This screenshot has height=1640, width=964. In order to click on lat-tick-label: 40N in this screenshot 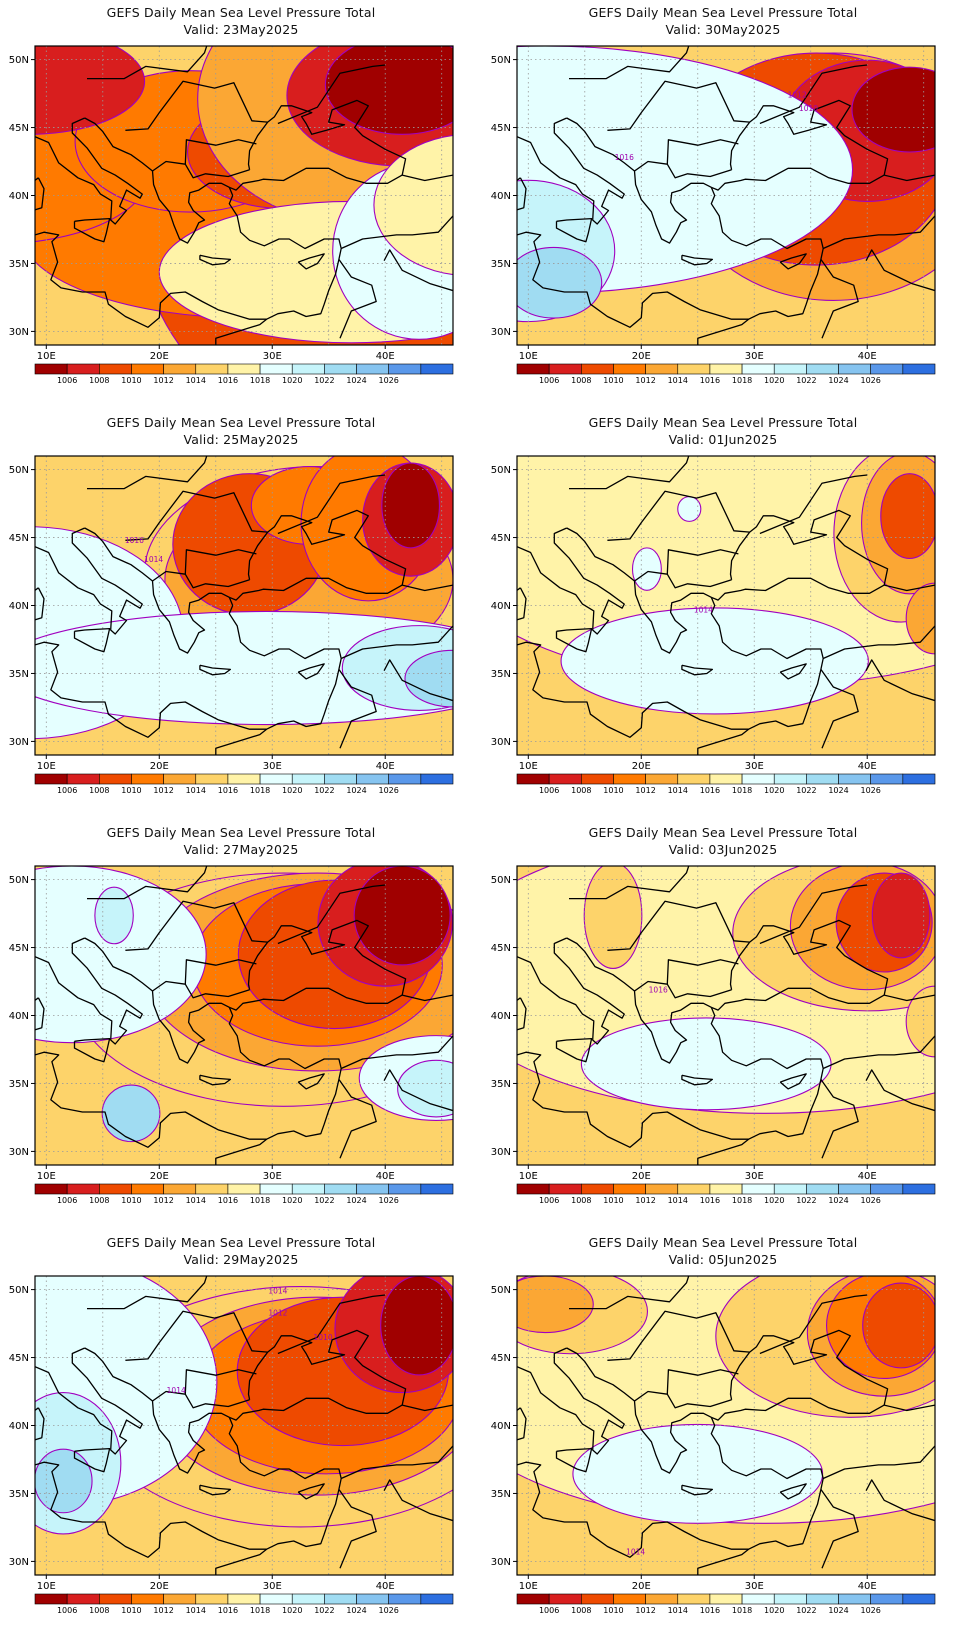, I will do `click(19, 1016)`.